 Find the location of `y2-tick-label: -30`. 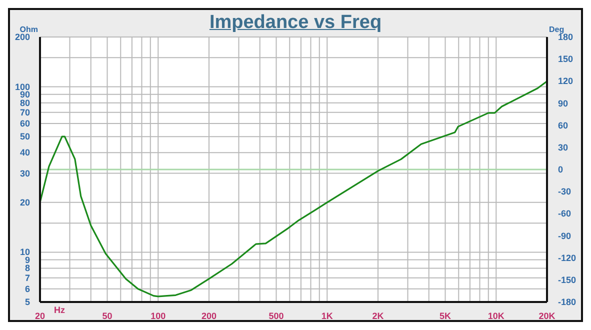

y2-tick-label: -30 is located at coordinates (565, 191).